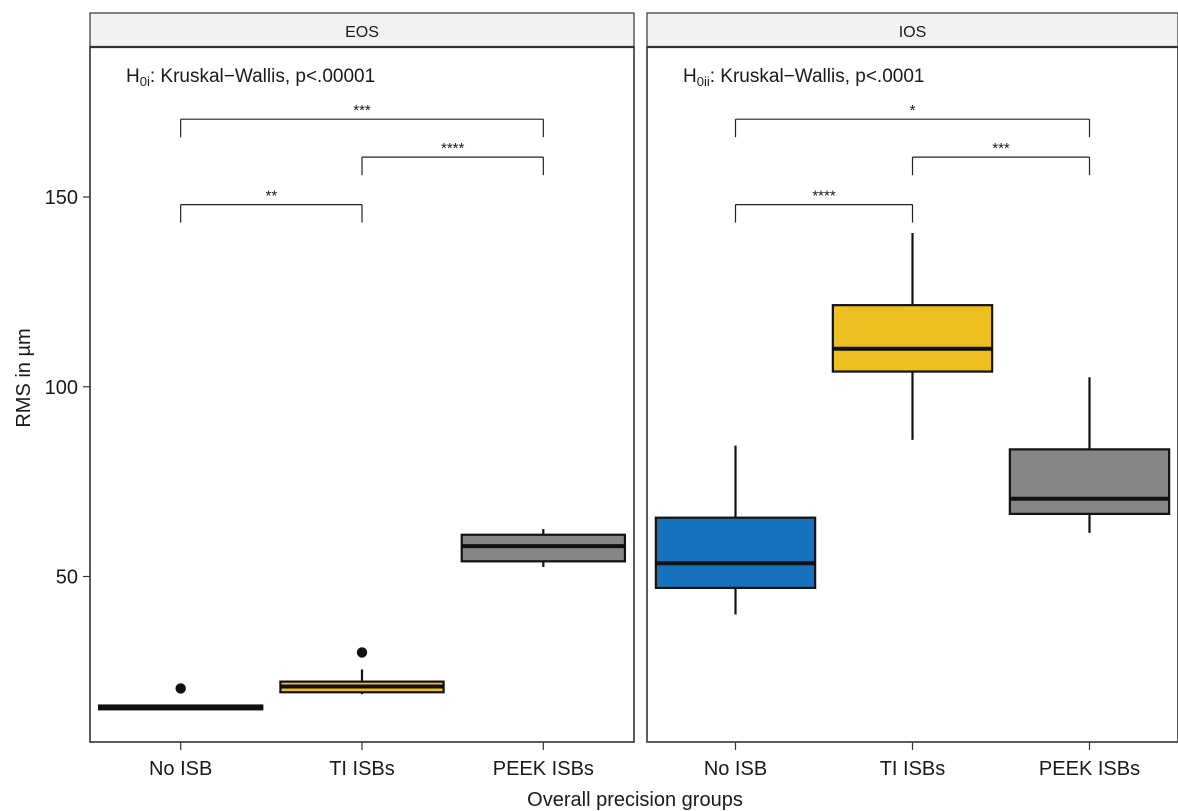 The width and height of the screenshot is (1178, 811). Describe the element at coordinates (61, 198) in the screenshot. I see `y-tick-label-150: 150` at that location.